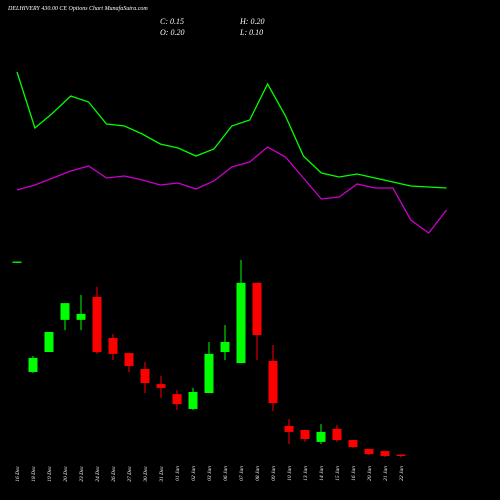 The height and width of the screenshot is (500, 500). Describe the element at coordinates (210, 473) in the screenshot. I see `x-tick-label: 03 Jan` at that location.